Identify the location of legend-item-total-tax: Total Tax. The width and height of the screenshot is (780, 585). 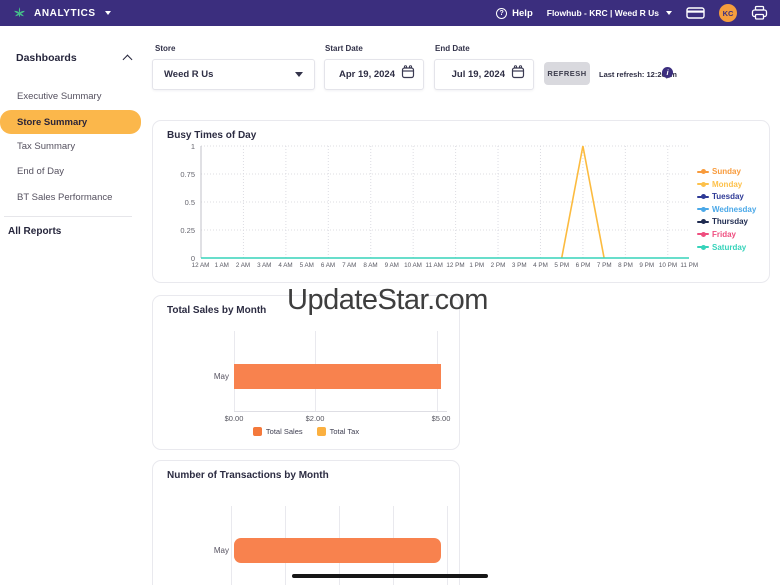
(338, 431).